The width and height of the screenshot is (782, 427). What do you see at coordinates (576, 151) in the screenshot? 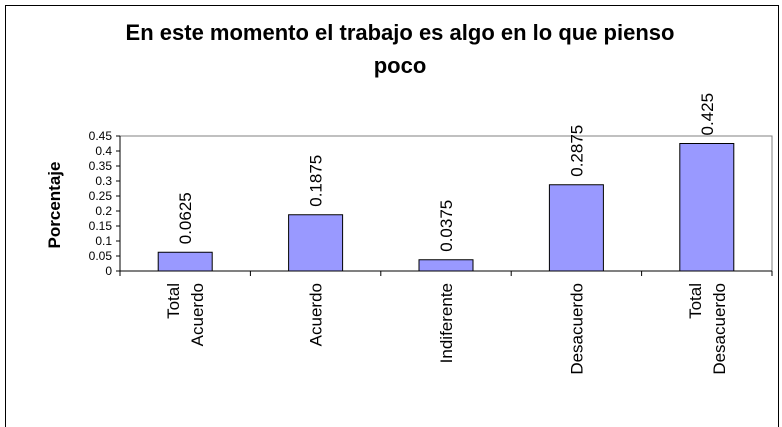
I see `data-label: 0.2875` at bounding box center [576, 151].